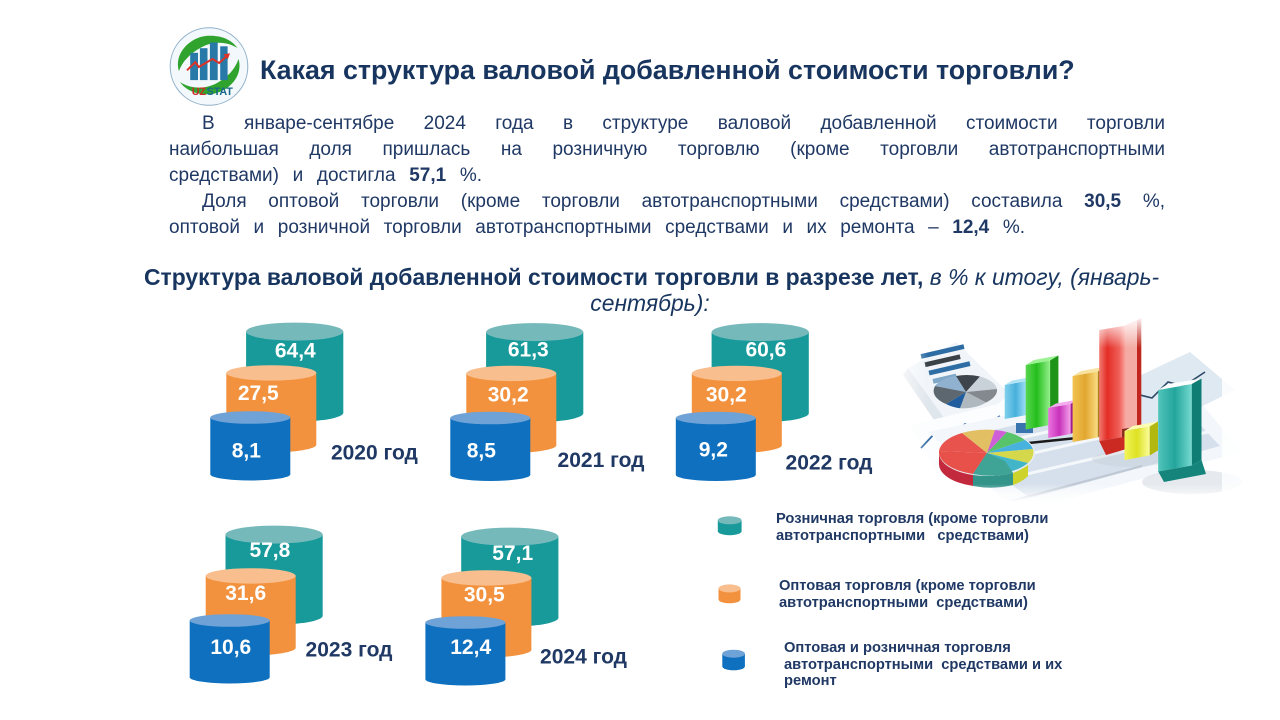  I want to click on svg-text: 12,4, so click(470, 647).